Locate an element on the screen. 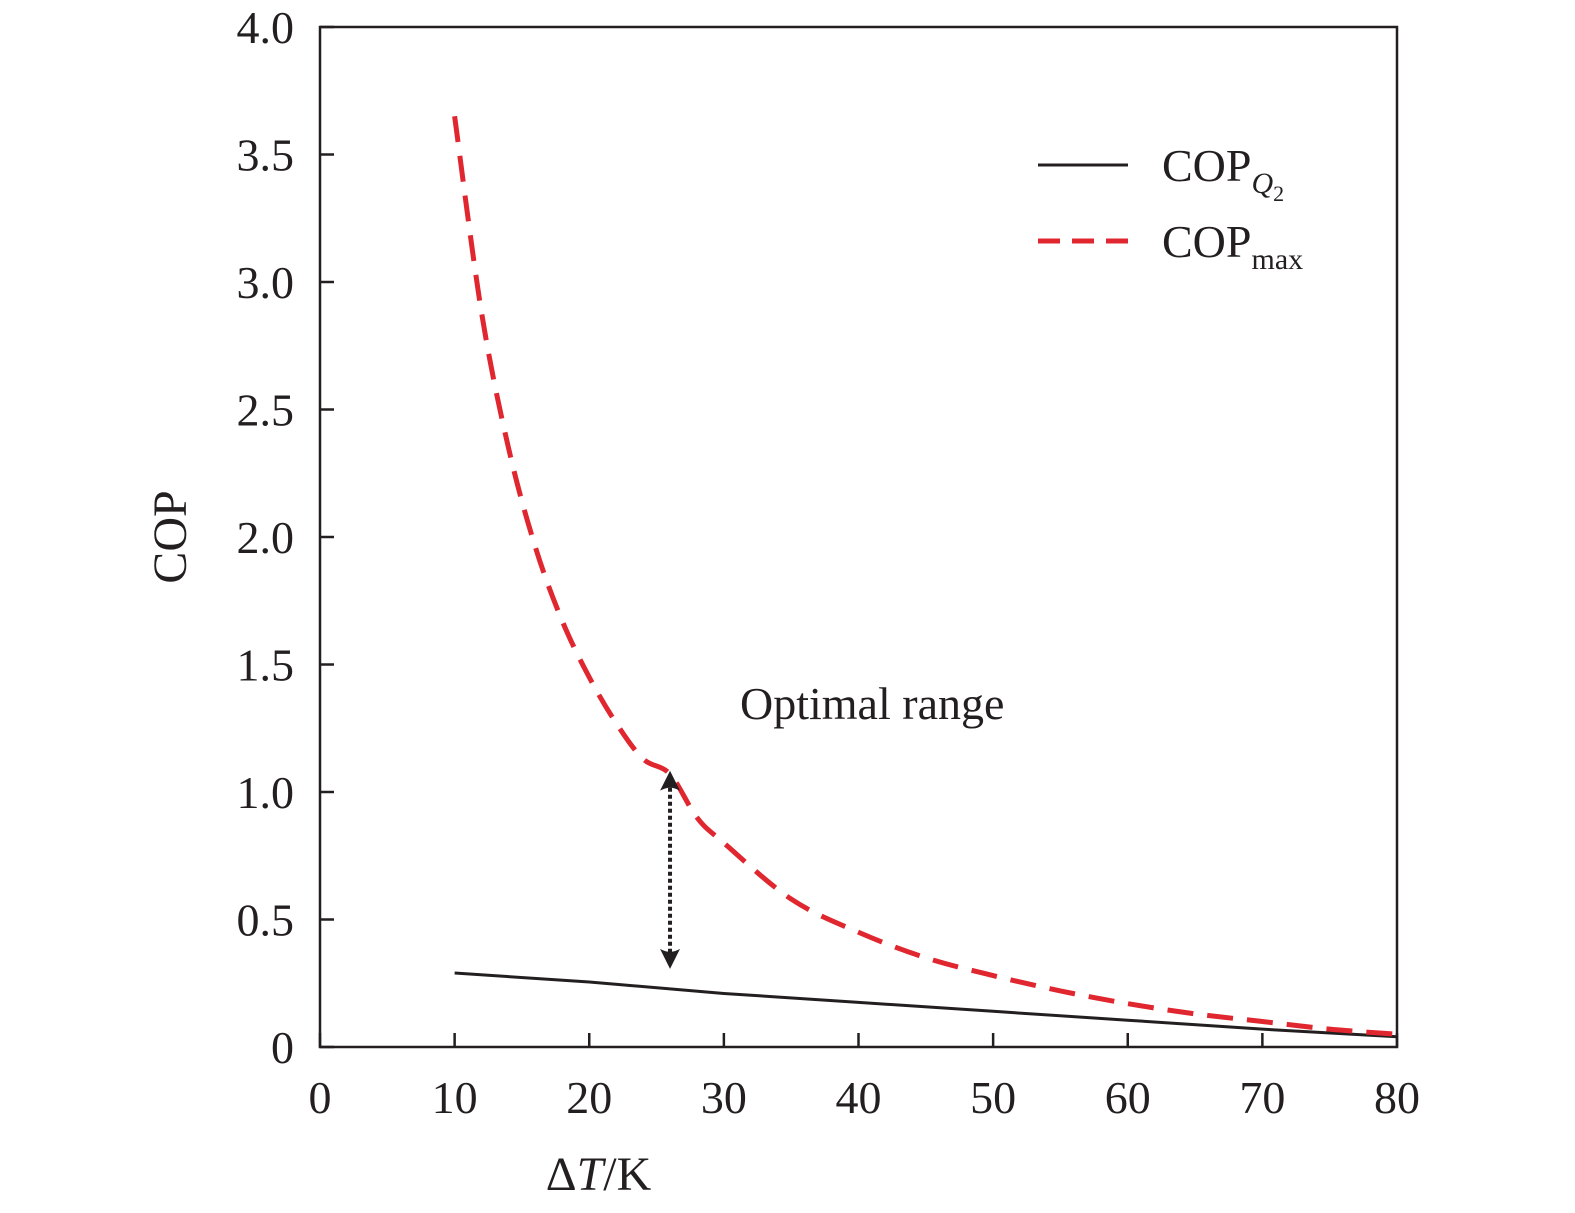  legend-label-max: COPmax is located at coordinates (1232, 246).